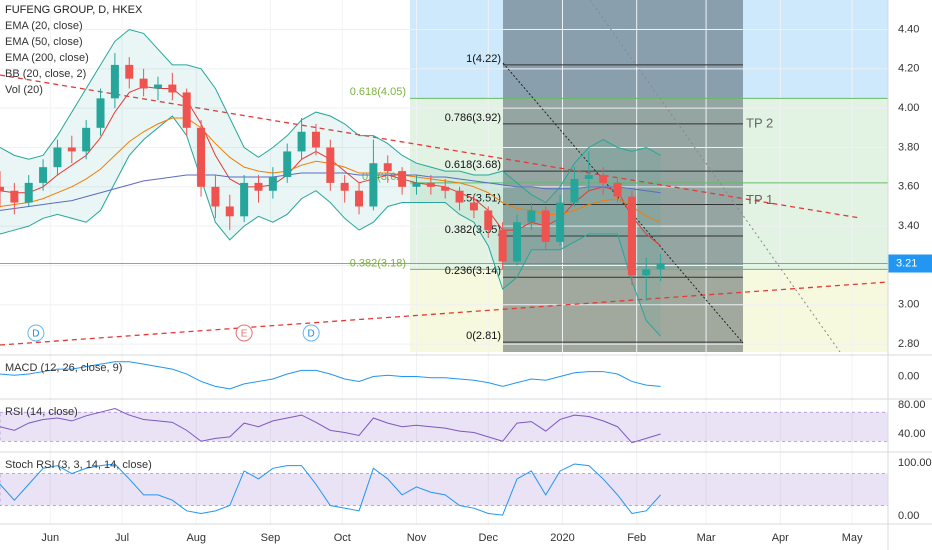  Describe the element at coordinates (915, 463) in the screenshot. I see `y-tick-label: 100.00` at that location.